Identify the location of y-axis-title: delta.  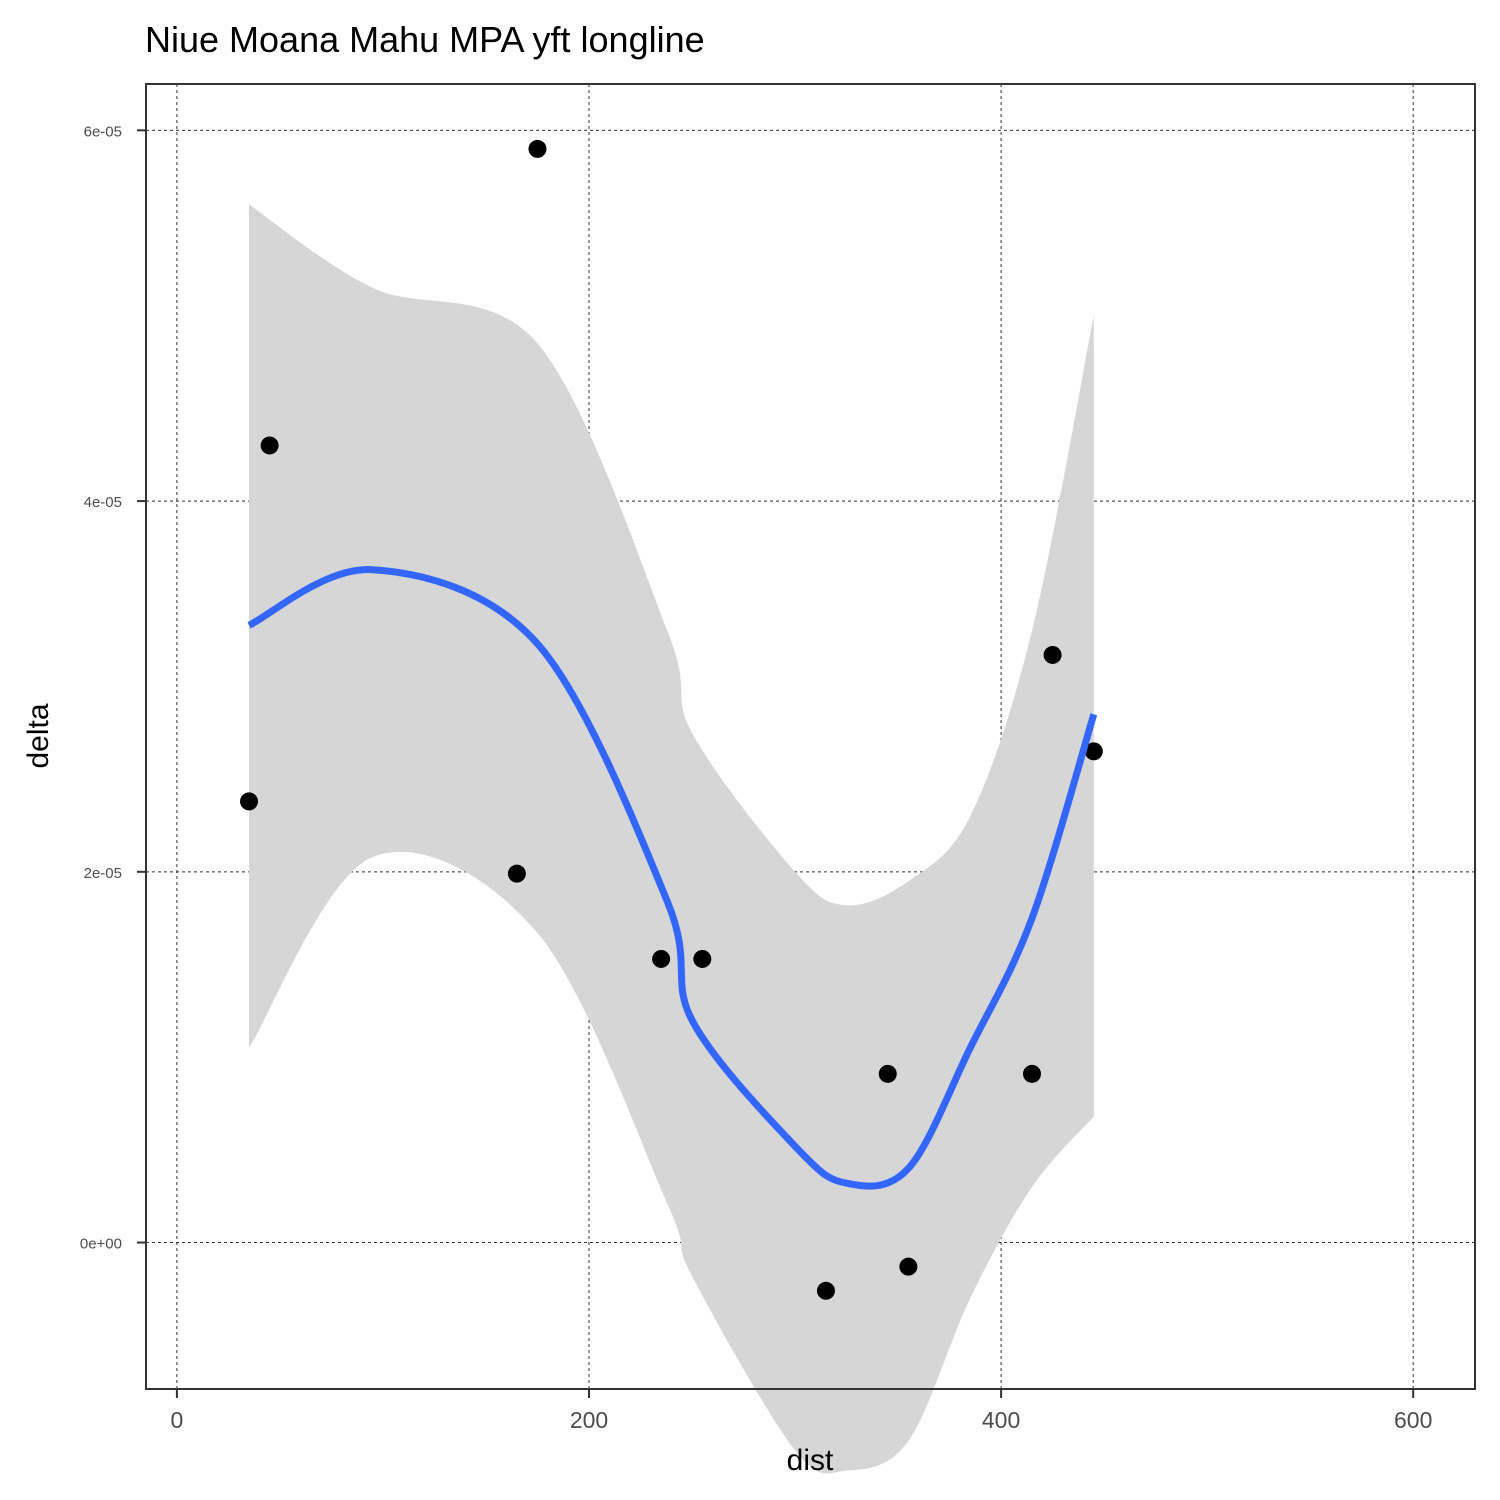
(38, 735).